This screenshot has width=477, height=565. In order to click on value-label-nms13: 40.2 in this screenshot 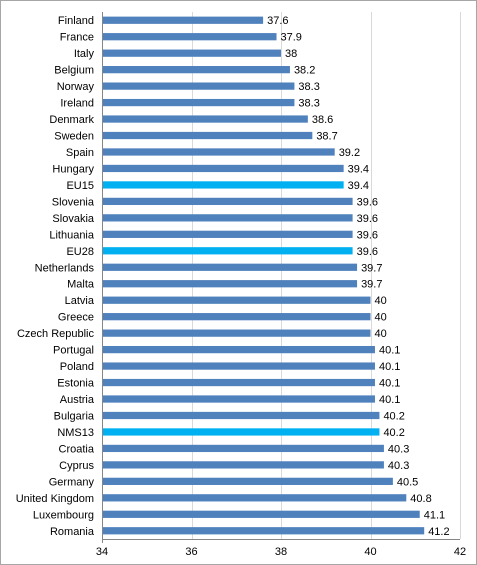, I will do `click(393, 433)`.